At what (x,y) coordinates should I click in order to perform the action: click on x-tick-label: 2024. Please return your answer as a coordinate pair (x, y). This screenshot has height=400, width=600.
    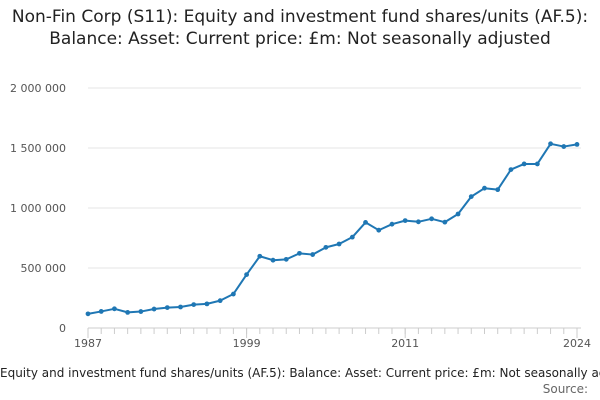
    Looking at the image, I should click on (577, 343).